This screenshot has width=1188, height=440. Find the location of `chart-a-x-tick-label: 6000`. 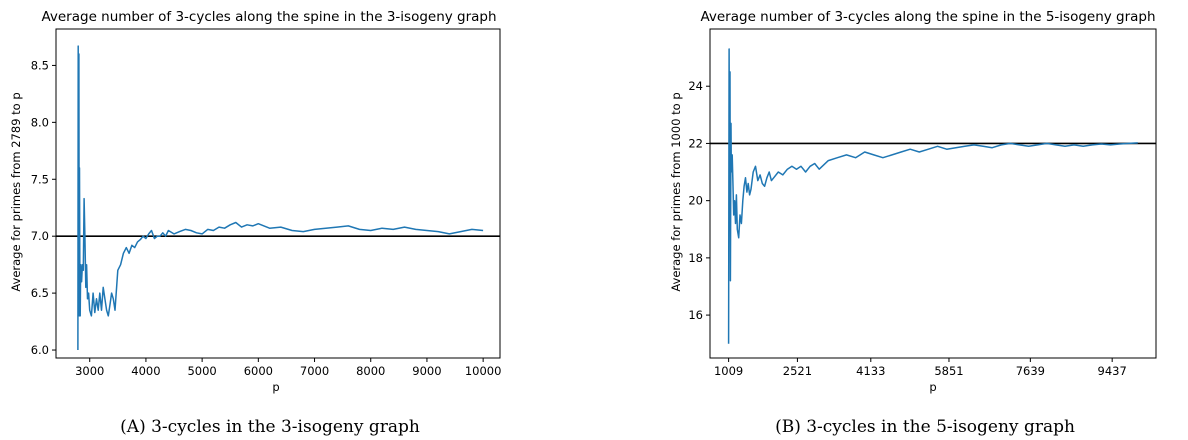

chart-a-x-tick-label: 6000 is located at coordinates (258, 371).